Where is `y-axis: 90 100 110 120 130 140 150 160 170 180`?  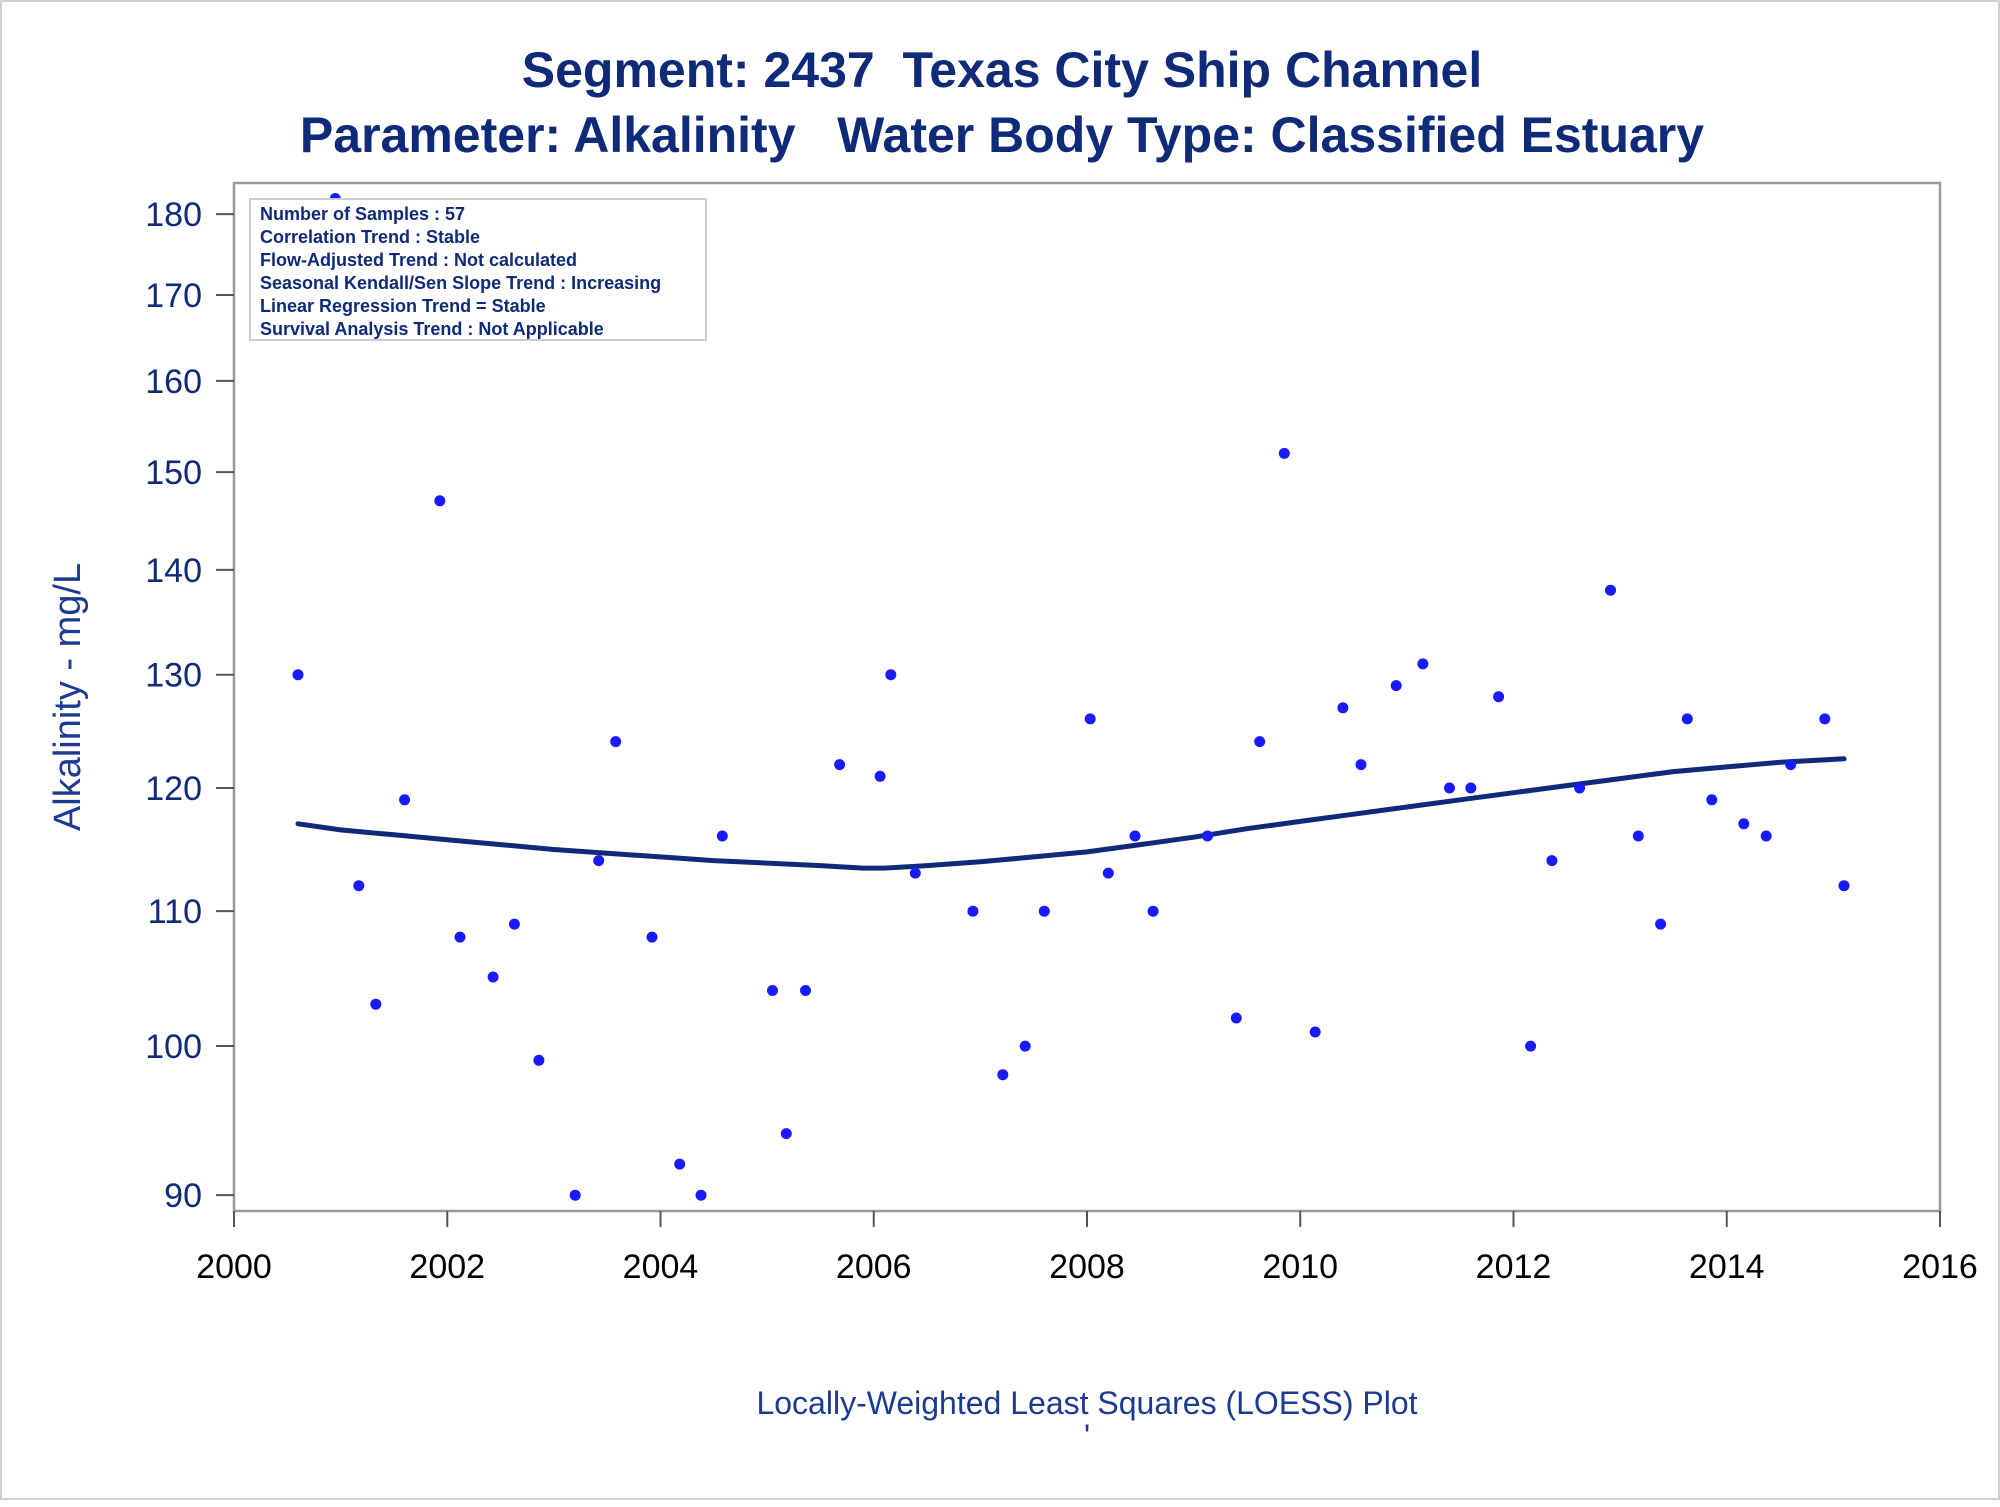 y-axis: 90 100 110 120 130 140 150 160 170 180 is located at coordinates (189, 705).